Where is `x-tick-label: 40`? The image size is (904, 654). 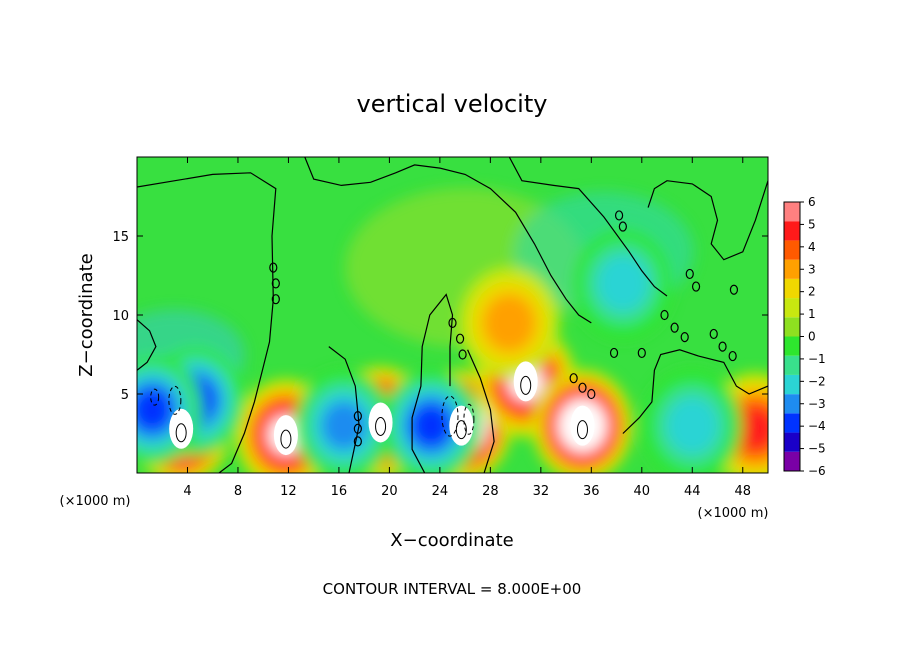 x-tick-label: 40 is located at coordinates (642, 491).